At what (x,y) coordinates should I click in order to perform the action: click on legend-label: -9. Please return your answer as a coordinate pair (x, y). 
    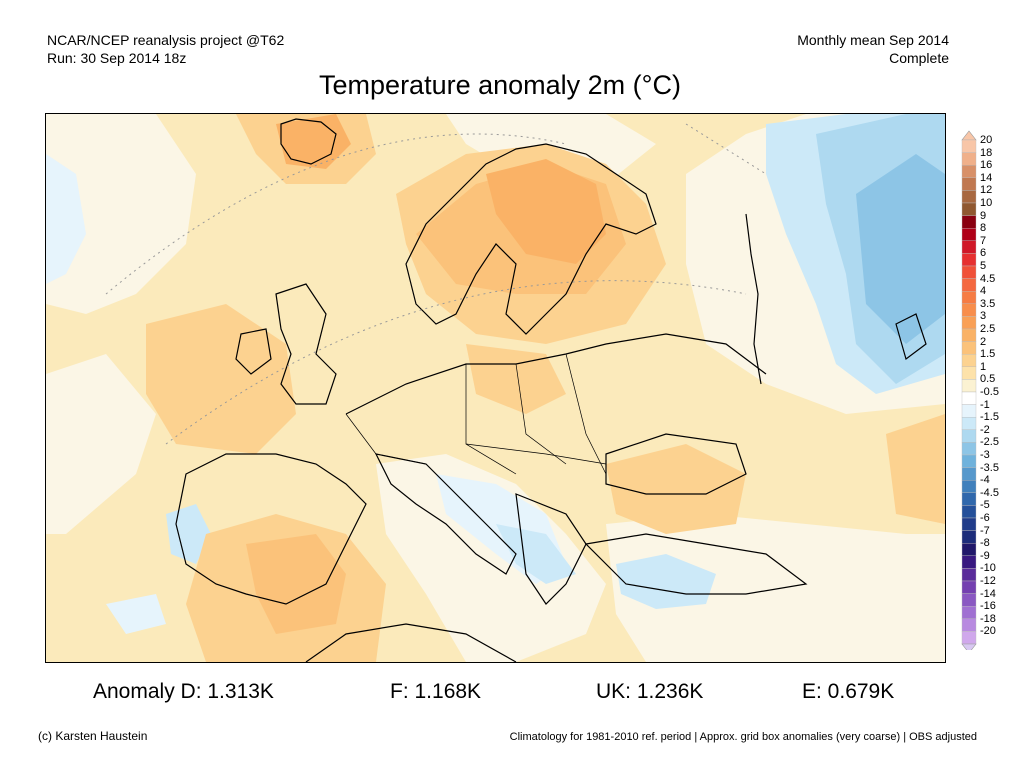
    Looking at the image, I should click on (985, 555).